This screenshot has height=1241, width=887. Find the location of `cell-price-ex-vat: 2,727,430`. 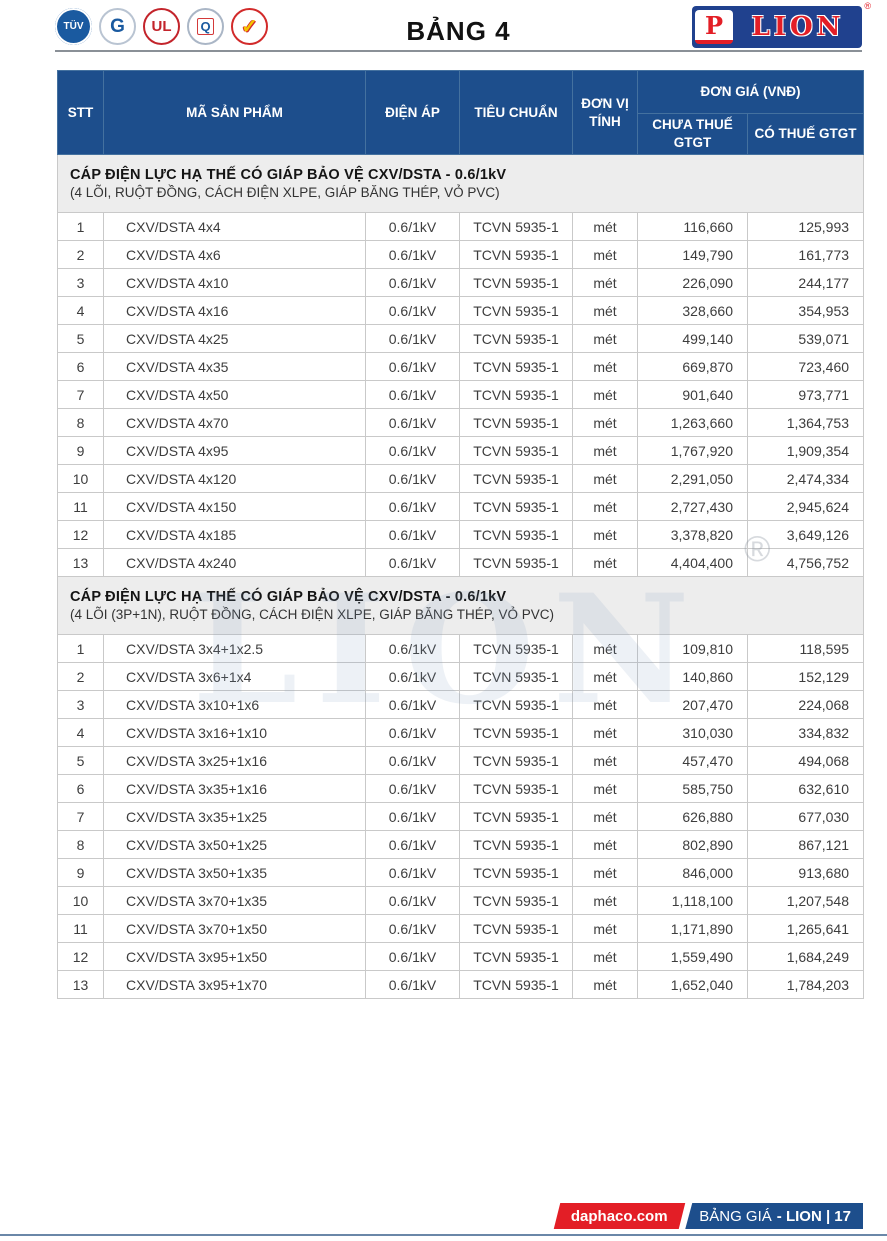

cell-price-ex-vat: 2,727,430 is located at coordinates (692, 506).